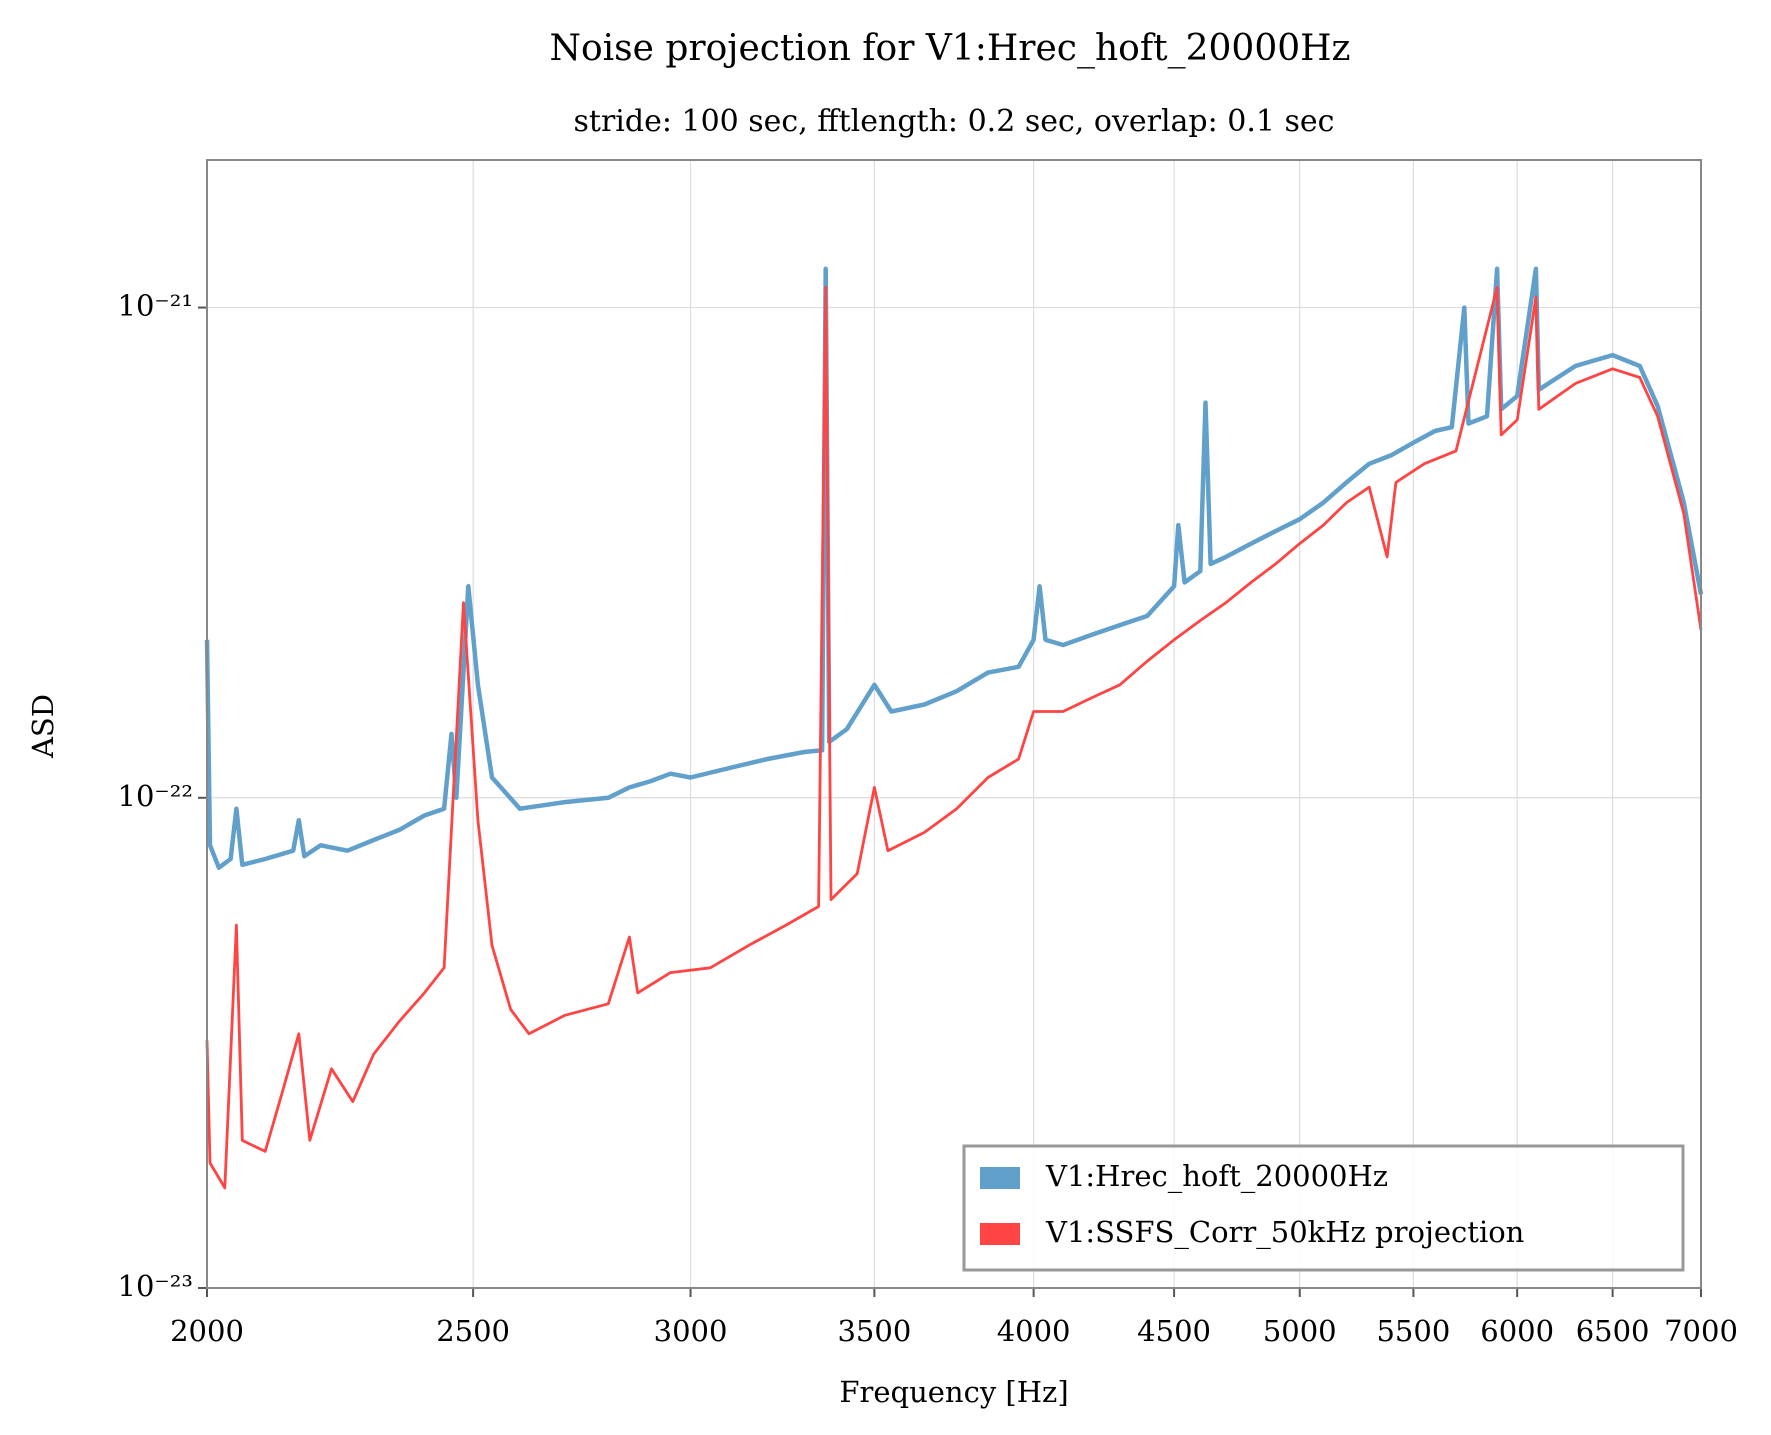  I want to click on x-tick-label: 3000, so click(691, 1331).